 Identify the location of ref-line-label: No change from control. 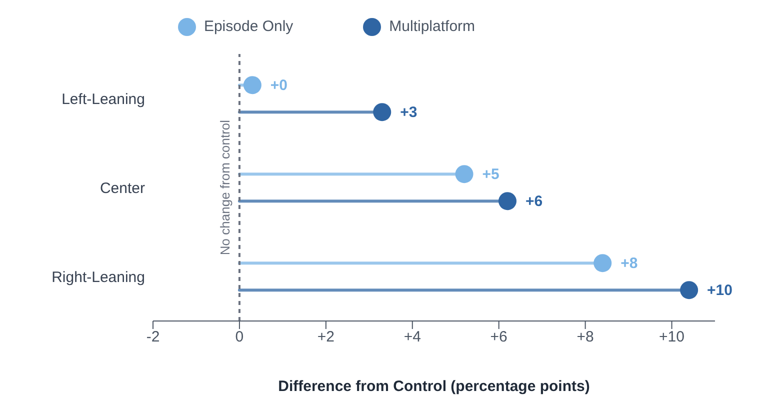
(224, 188).